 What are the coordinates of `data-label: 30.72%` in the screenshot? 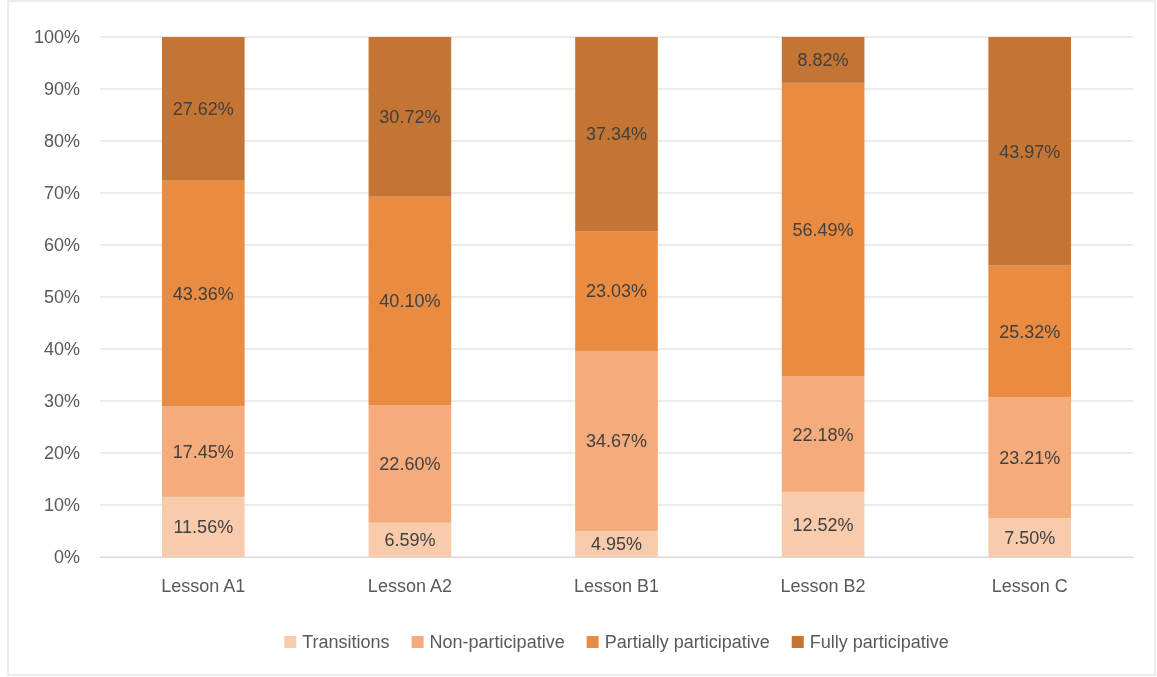 It's located at (410, 117).